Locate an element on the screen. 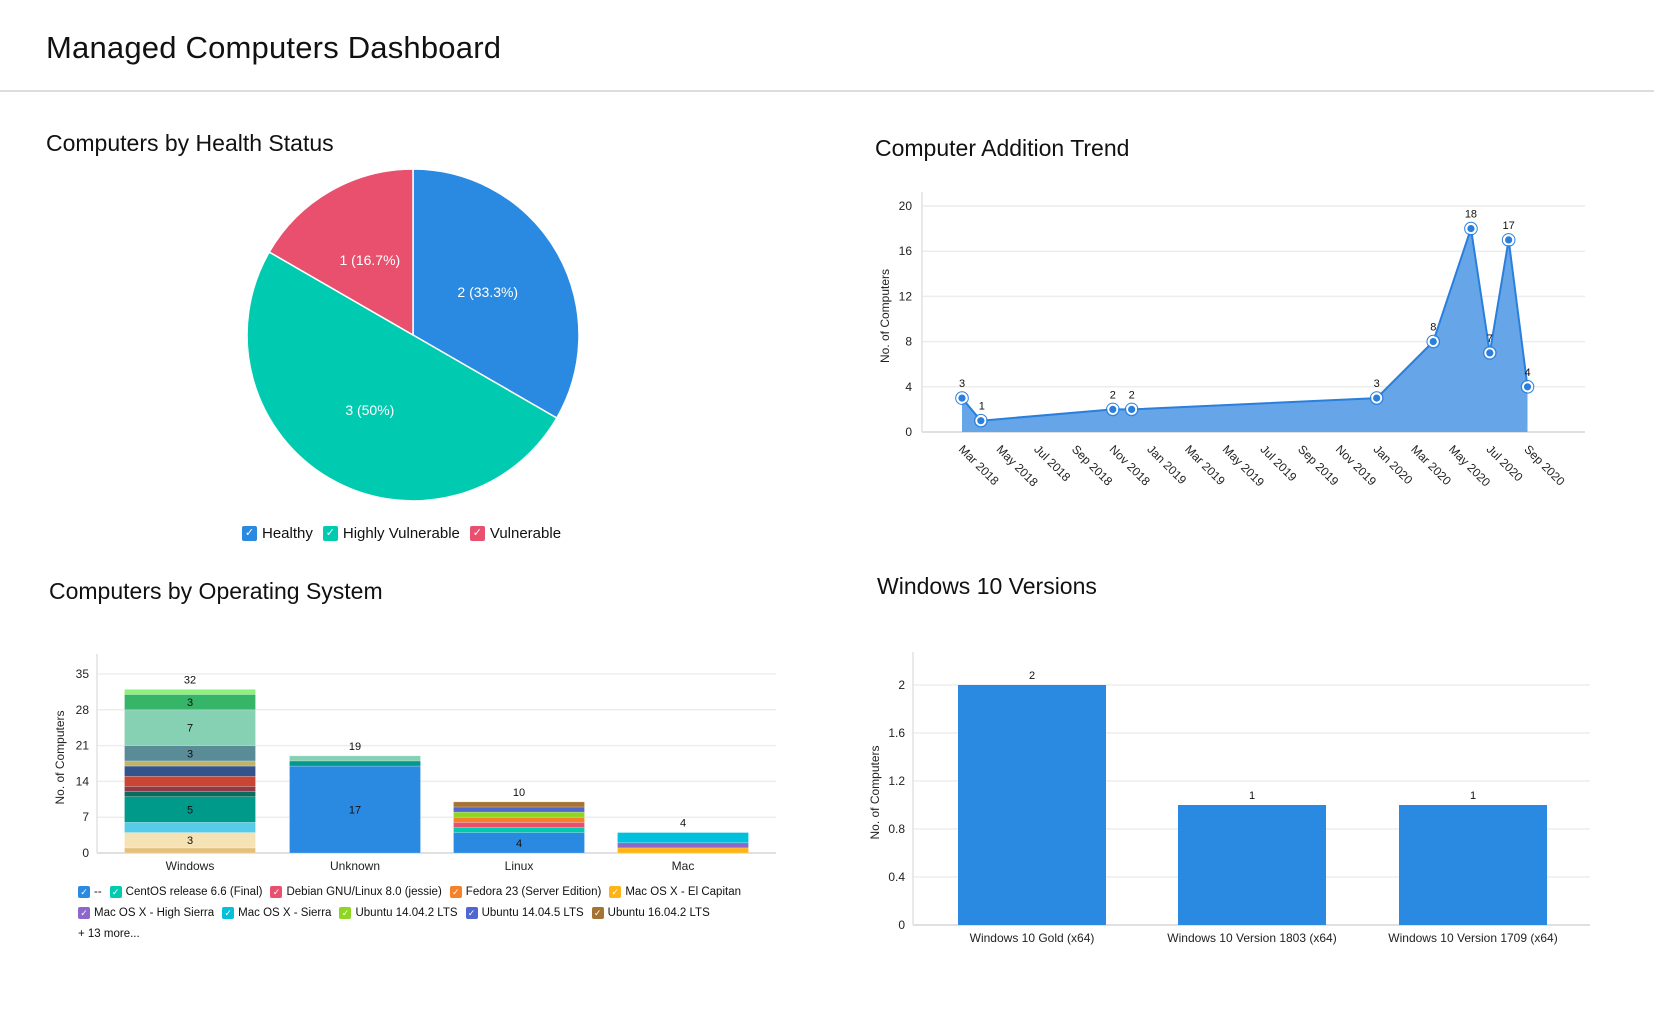 The width and height of the screenshot is (1654, 1018). y-tick-label: 16 is located at coordinates (906, 251).